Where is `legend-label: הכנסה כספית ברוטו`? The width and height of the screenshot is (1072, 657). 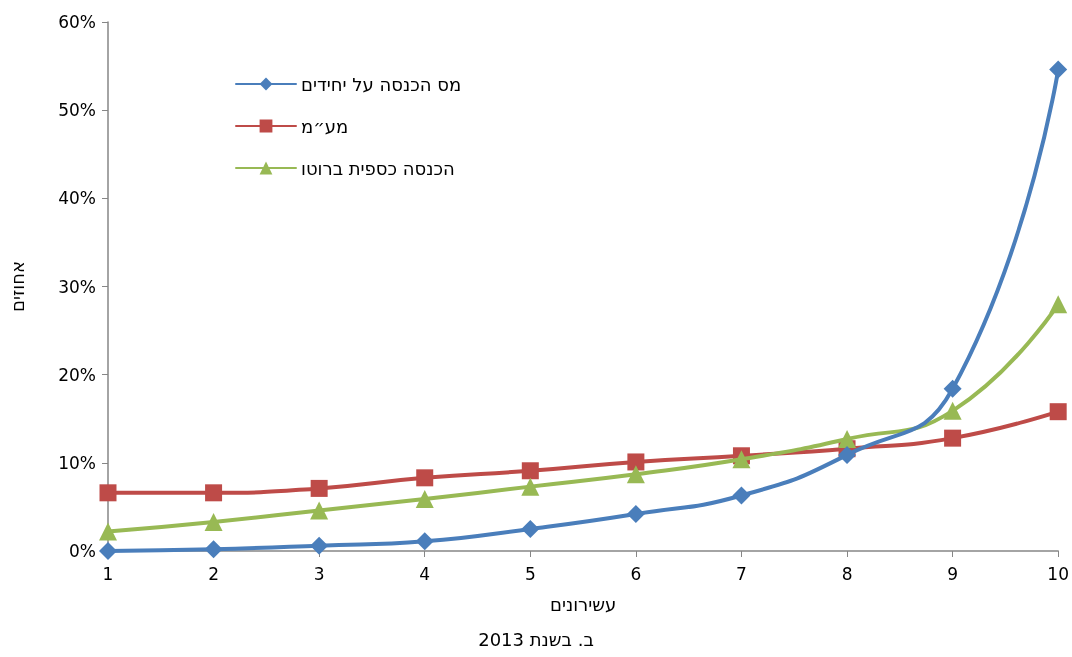
legend-label: הכנסה כספית ברוטו is located at coordinates (378, 168).